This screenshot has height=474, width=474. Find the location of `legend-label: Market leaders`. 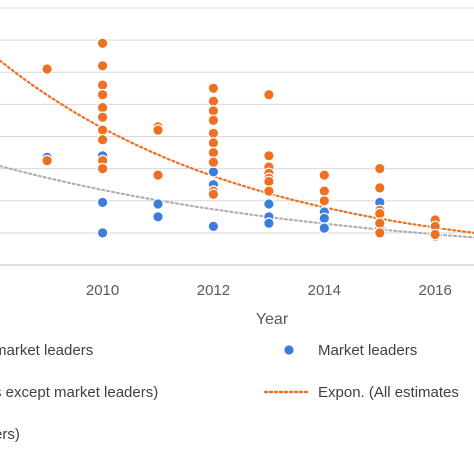

legend-label: Market leaders is located at coordinates (367, 350).